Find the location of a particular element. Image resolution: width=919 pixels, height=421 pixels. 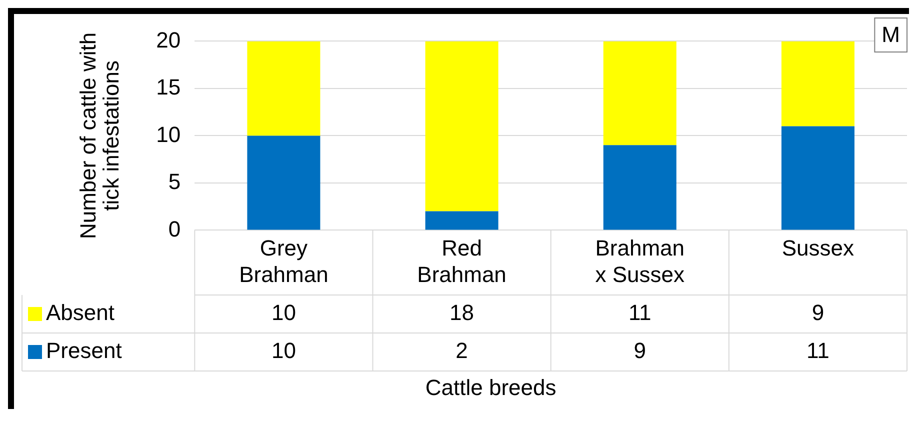

x-axis-title: Cattle breeds is located at coordinates (490, 387).